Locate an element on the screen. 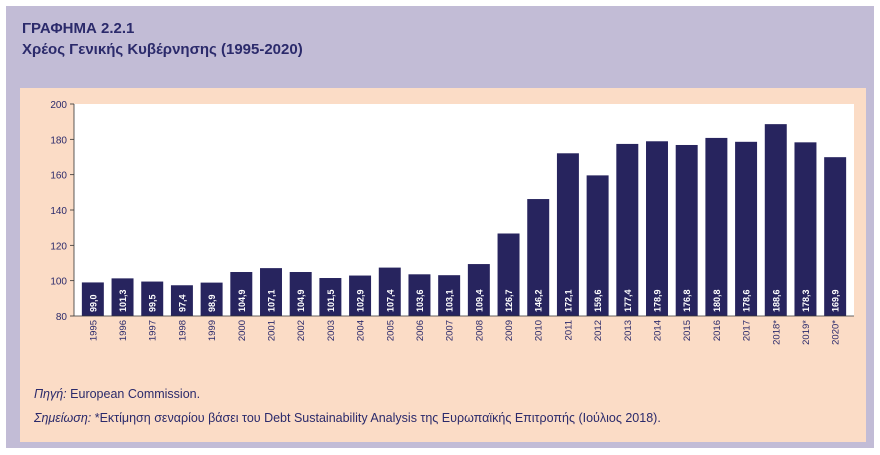 This screenshot has height=455, width=880. bar-value-label: 126,7 is located at coordinates (509, 300).